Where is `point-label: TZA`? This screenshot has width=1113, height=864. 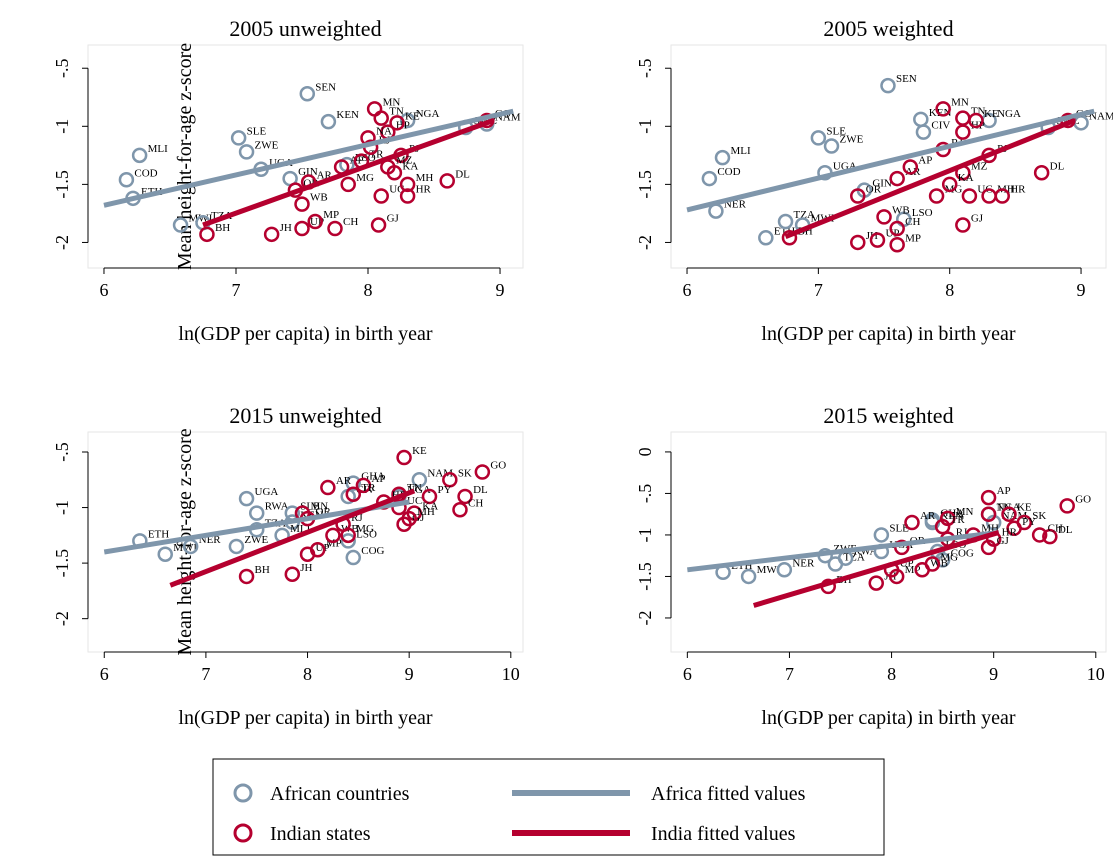 point-label: TZA is located at coordinates (804, 215).